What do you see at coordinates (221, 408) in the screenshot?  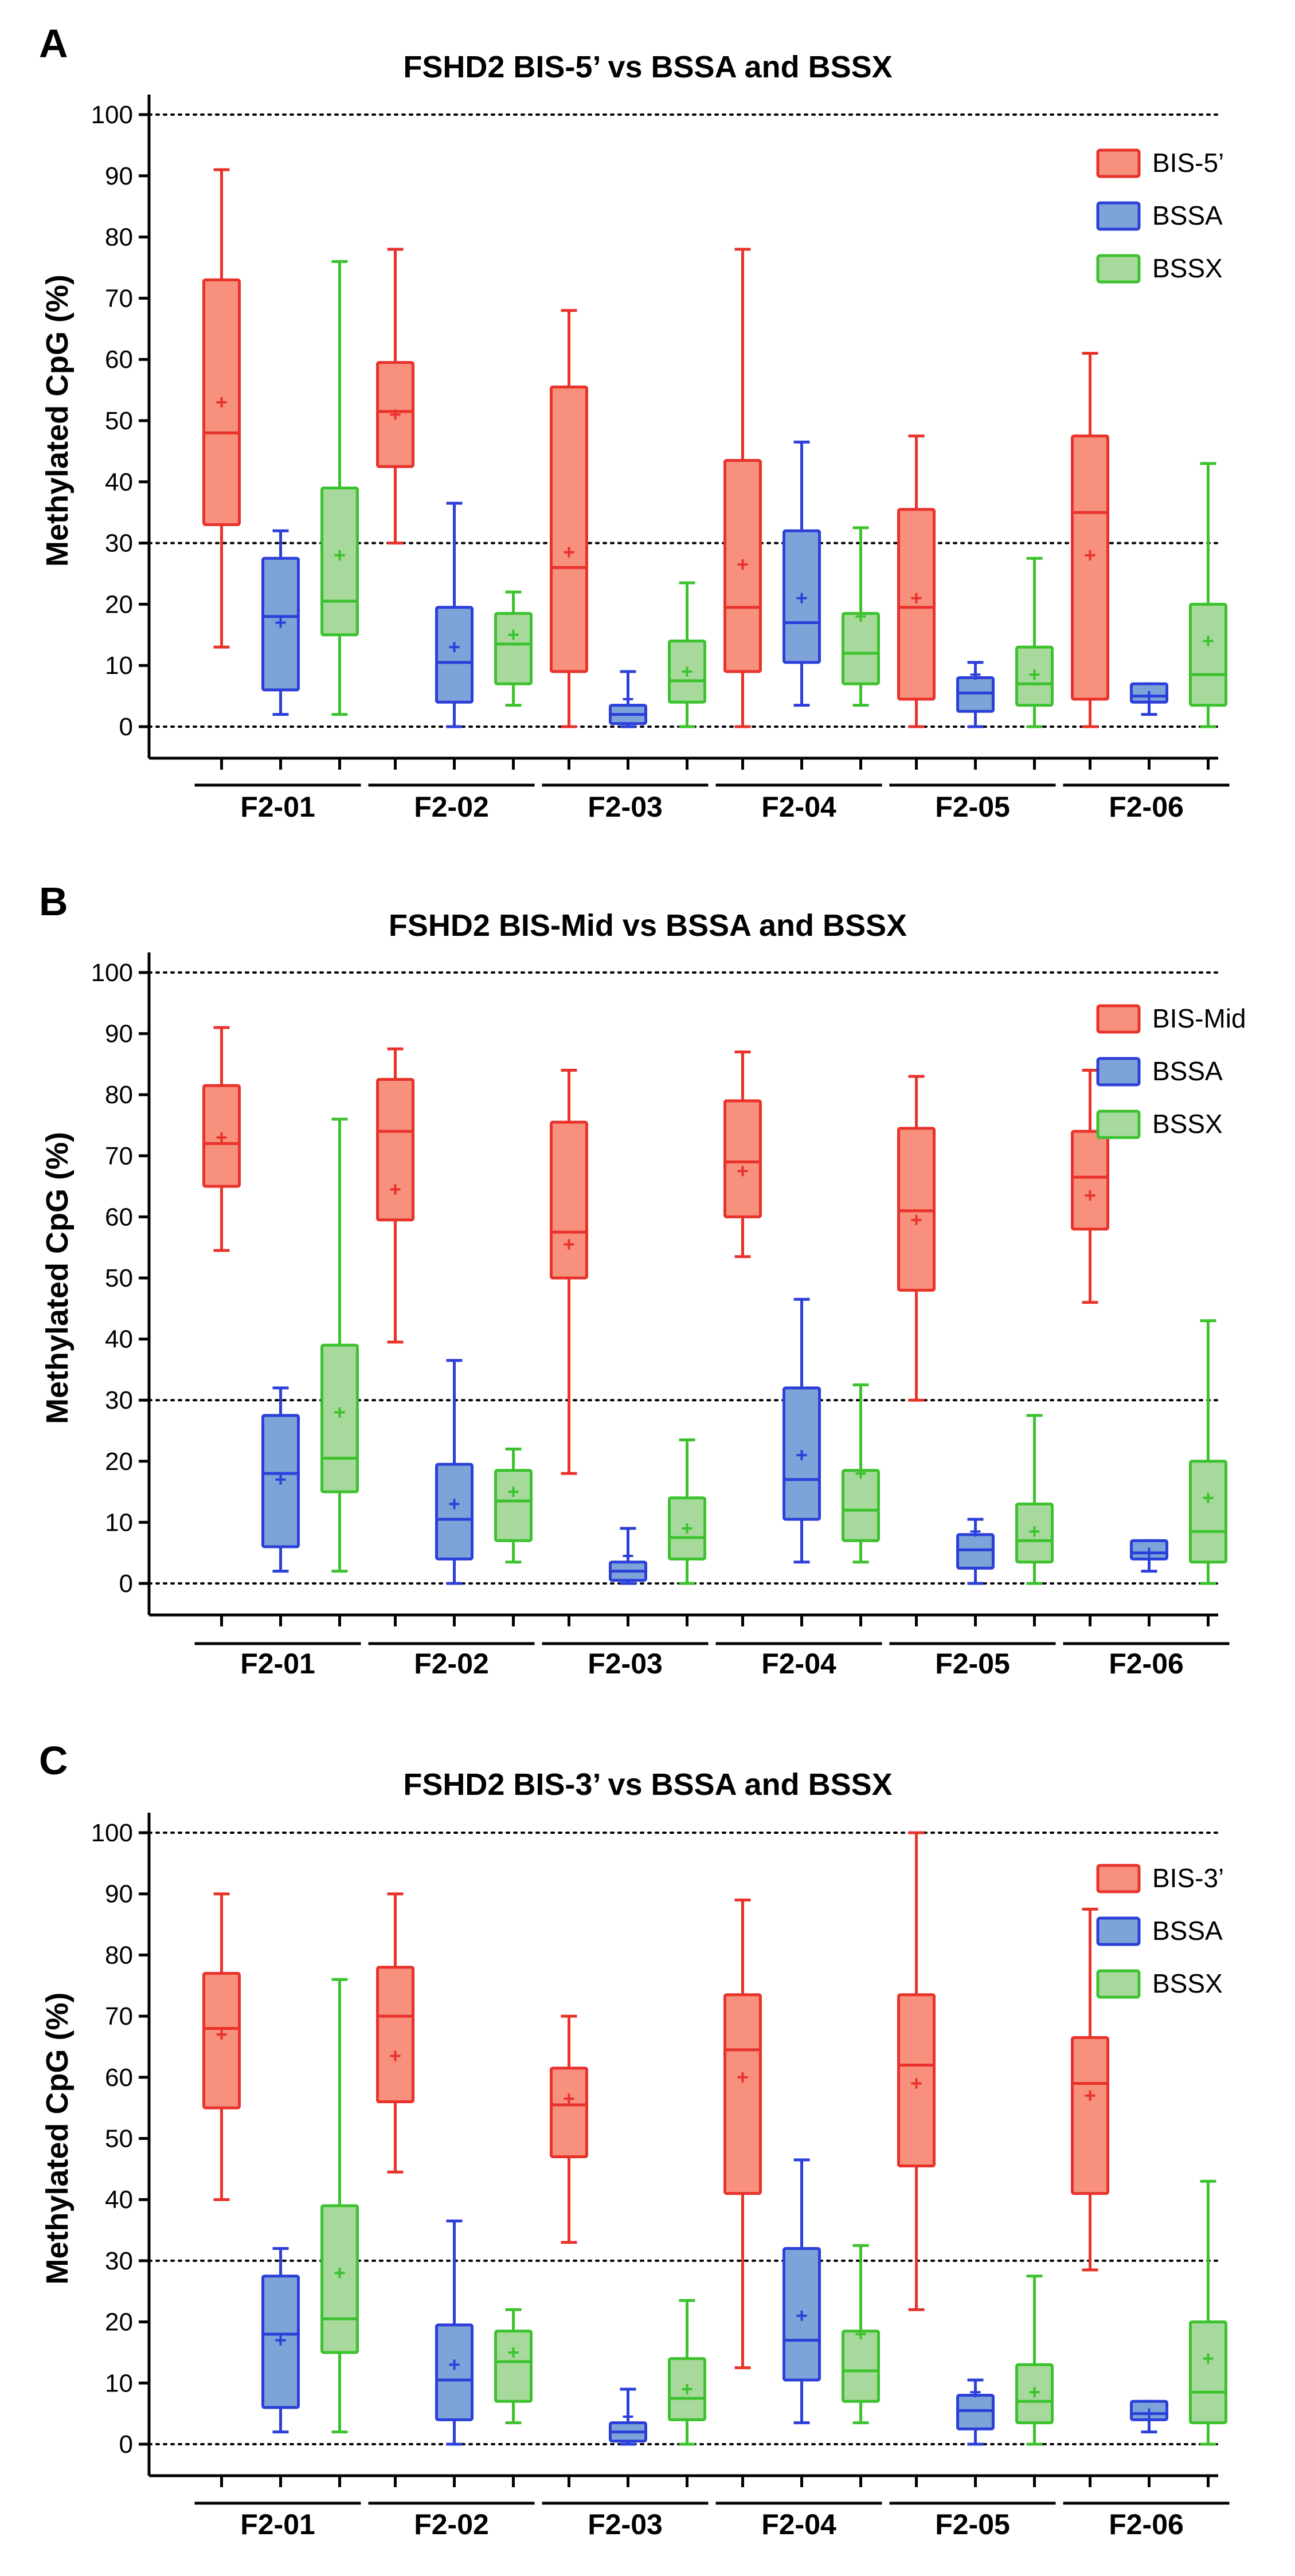 I see `box-bis-5--f2-01` at bounding box center [221, 408].